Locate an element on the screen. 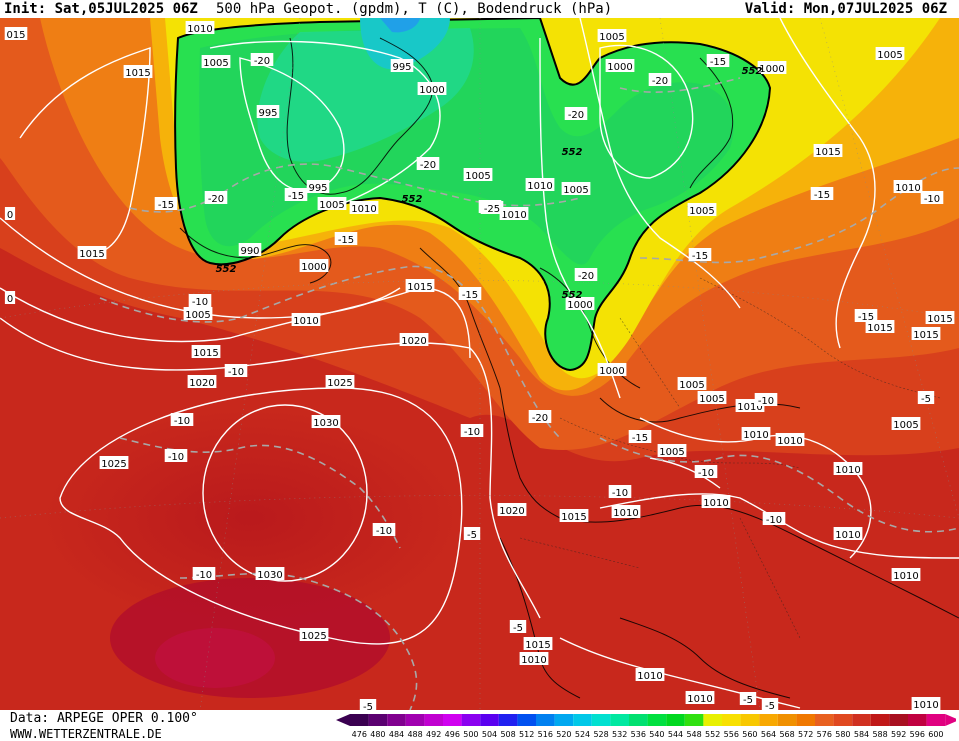 This screenshot has width=959, height=741. legend-value: 568 is located at coordinates (786, 734).